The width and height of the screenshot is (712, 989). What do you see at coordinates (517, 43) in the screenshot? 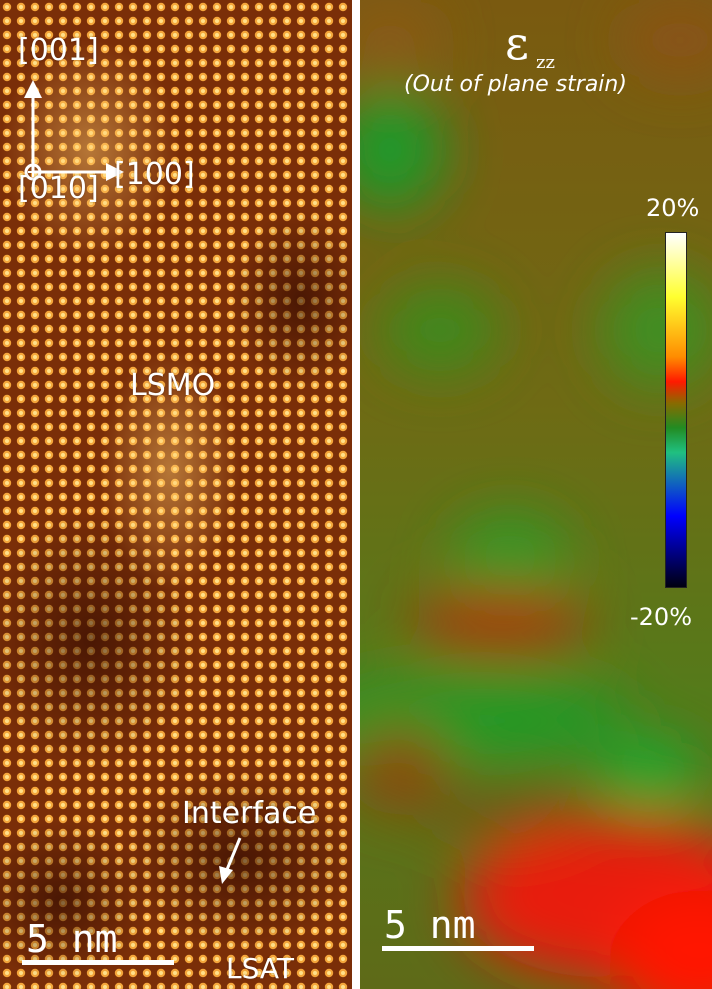
I see `strain-symbol: ε` at bounding box center [517, 43].